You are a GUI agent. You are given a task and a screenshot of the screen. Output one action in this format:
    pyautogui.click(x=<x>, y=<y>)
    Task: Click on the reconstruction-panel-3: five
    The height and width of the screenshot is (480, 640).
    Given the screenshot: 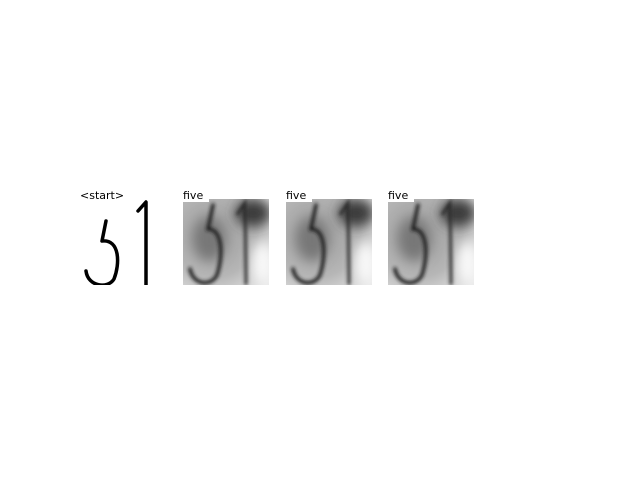 What is the action you would take?
    pyautogui.click(x=431, y=237)
    